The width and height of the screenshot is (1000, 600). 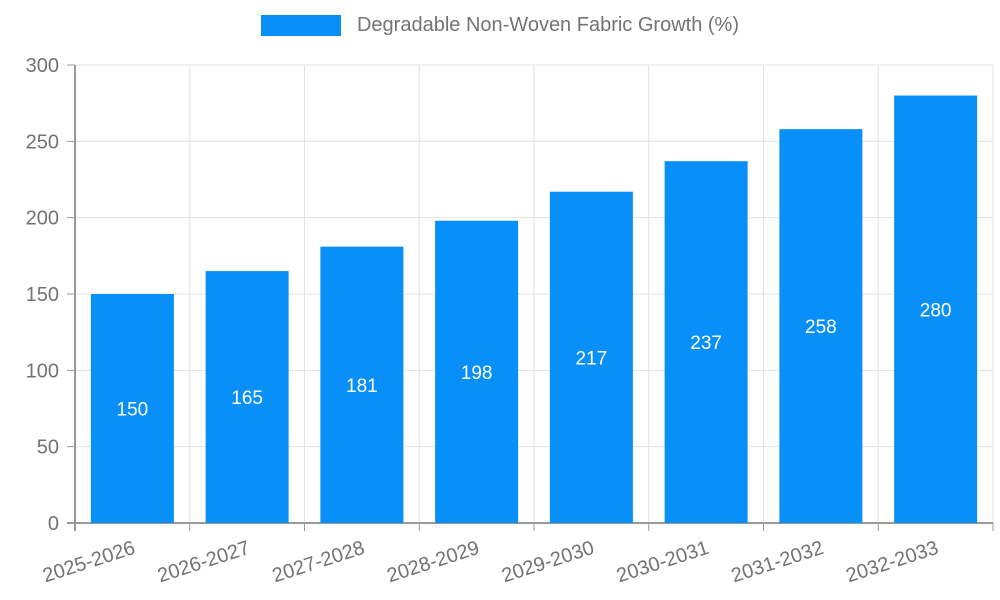 I want to click on legend-swatch, so click(x=300, y=25).